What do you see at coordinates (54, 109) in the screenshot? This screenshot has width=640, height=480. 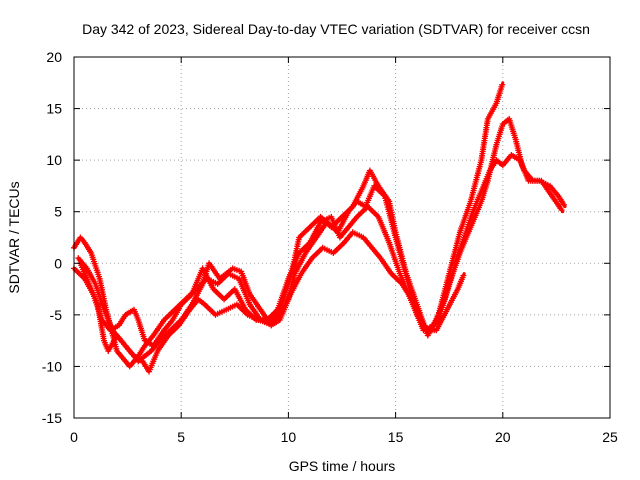 I see `y-tick-label: 15` at bounding box center [54, 109].